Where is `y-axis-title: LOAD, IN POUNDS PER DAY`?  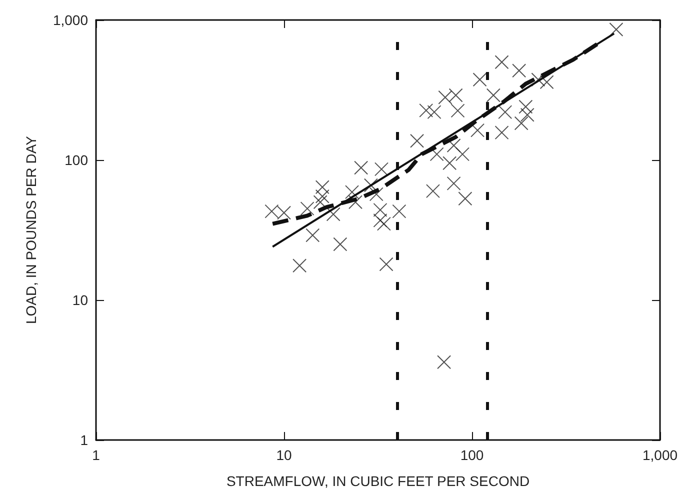
y-axis-title: LOAD, IN POUNDS PER DAY is located at coordinates (31, 229).